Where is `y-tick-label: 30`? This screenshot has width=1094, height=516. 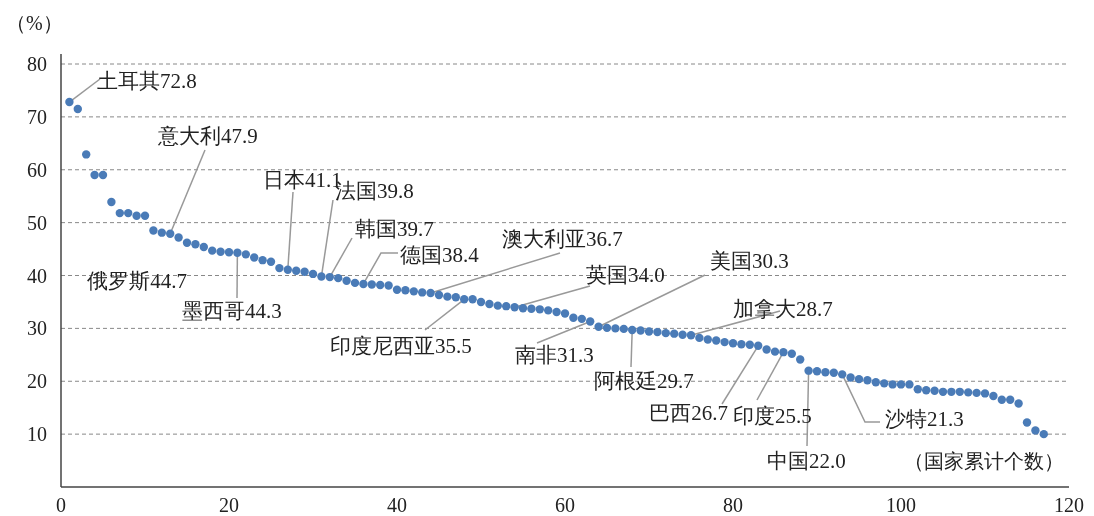 y-tick-label: 30 is located at coordinates (37, 328).